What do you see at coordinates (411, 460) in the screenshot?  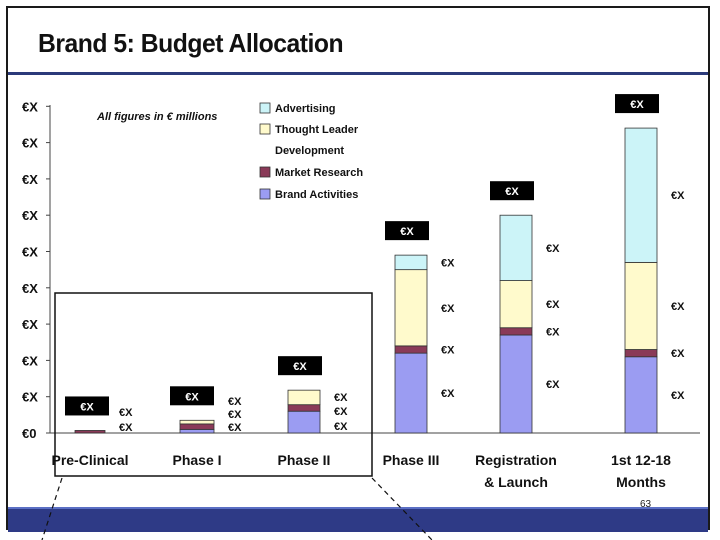 I see `x-category-label: Phase III` at bounding box center [411, 460].